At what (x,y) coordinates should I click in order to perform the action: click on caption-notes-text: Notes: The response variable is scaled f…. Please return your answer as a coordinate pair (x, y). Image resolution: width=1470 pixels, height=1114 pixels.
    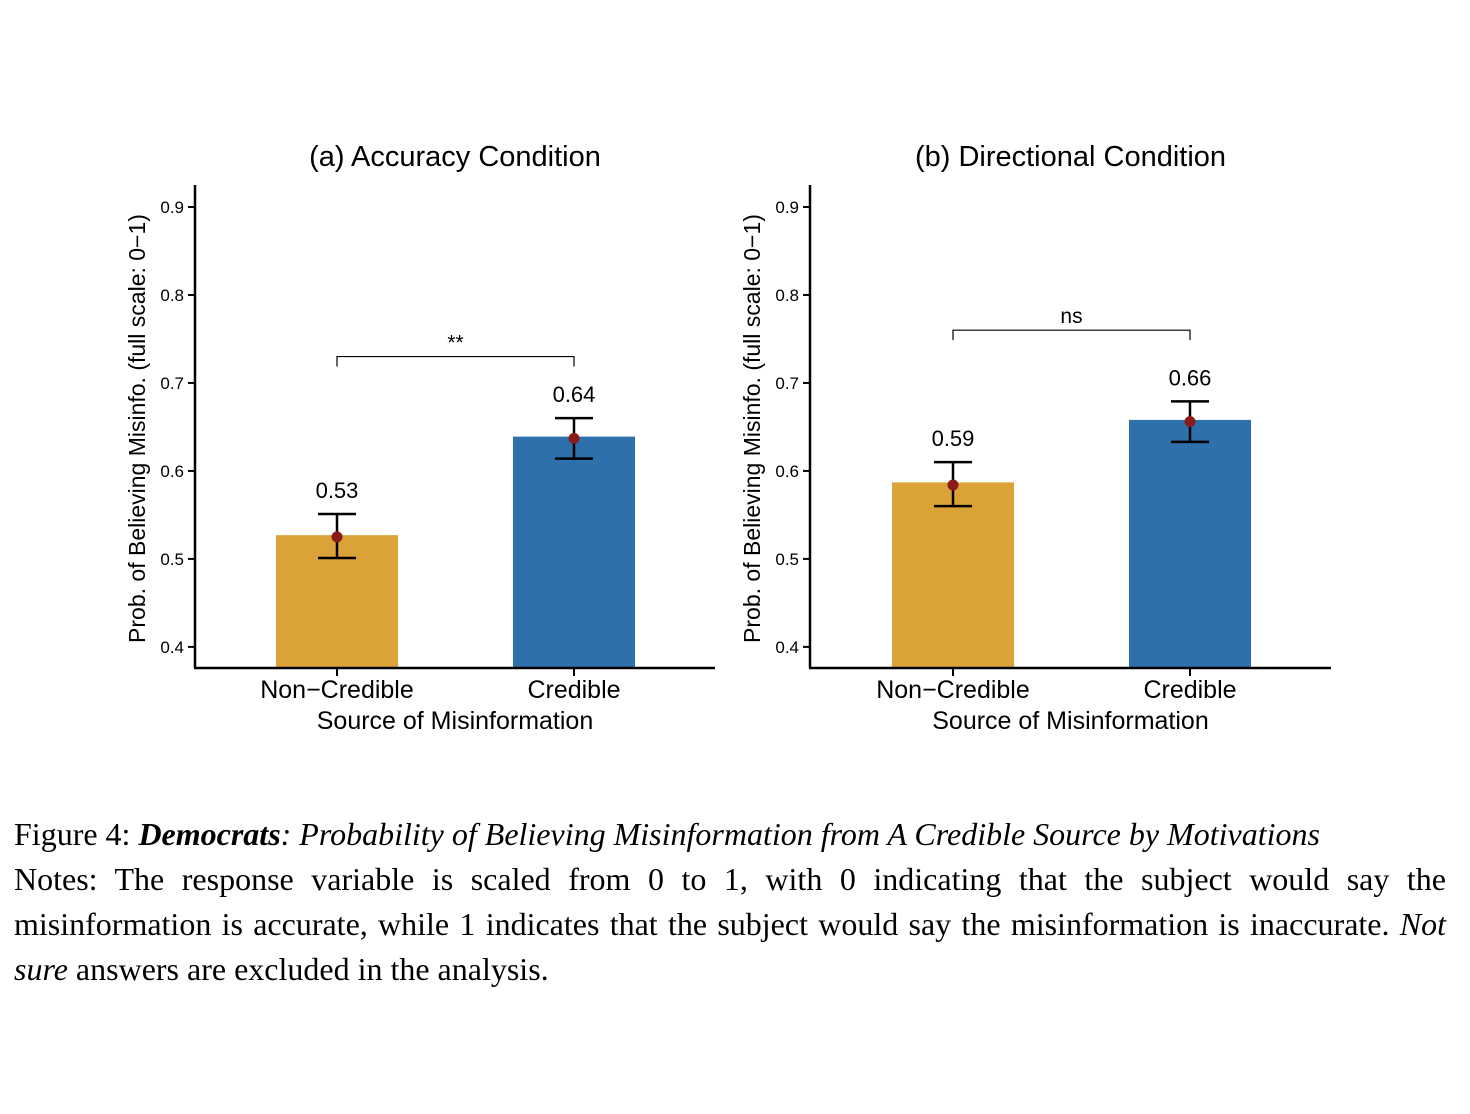
    Looking at the image, I should click on (730, 901).